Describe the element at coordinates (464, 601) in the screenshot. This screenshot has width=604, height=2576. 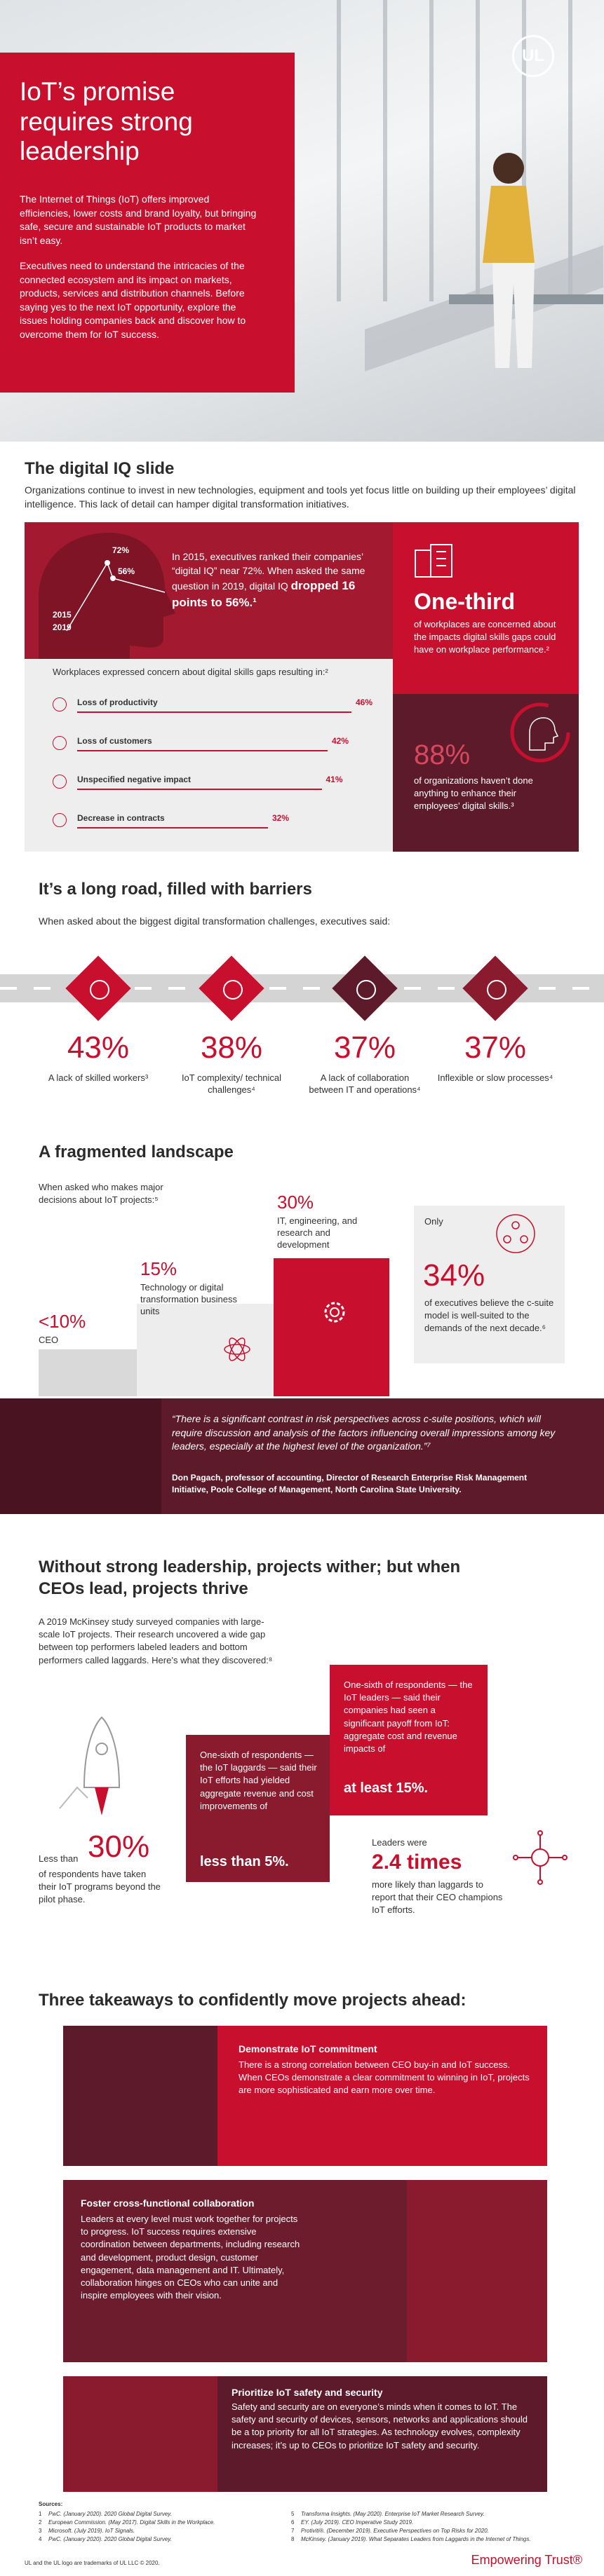
I see `stat: One-third` at that location.